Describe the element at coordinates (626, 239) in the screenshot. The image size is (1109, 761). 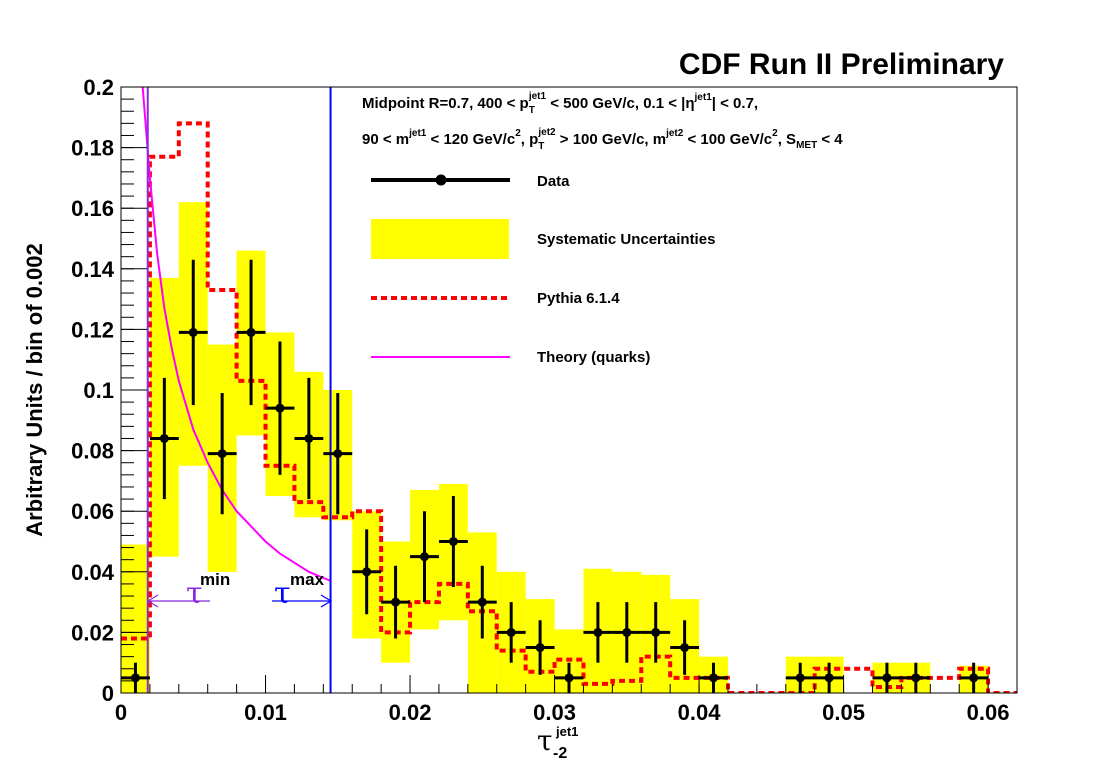
I see `legend-syst-label: Systematic Uncertainties` at that location.